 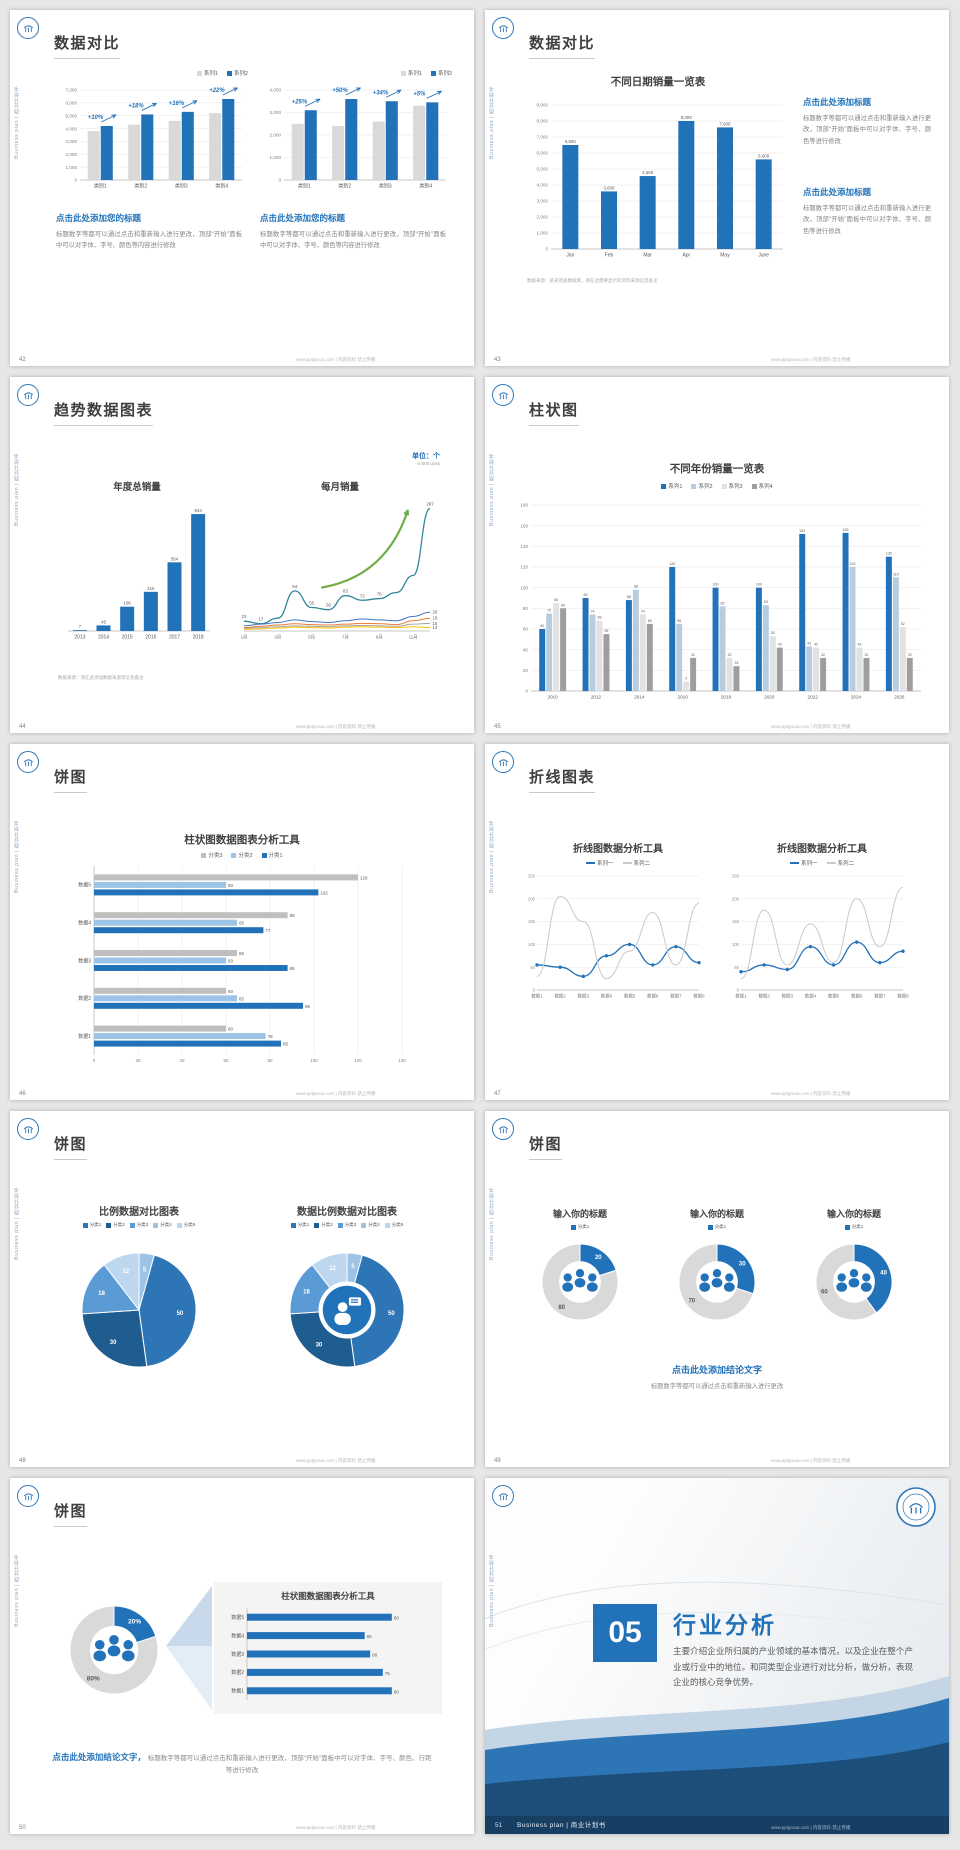 What do you see at coordinates (824, 1293) in the screenshot?
I see `svg-text: 60` at bounding box center [824, 1293].